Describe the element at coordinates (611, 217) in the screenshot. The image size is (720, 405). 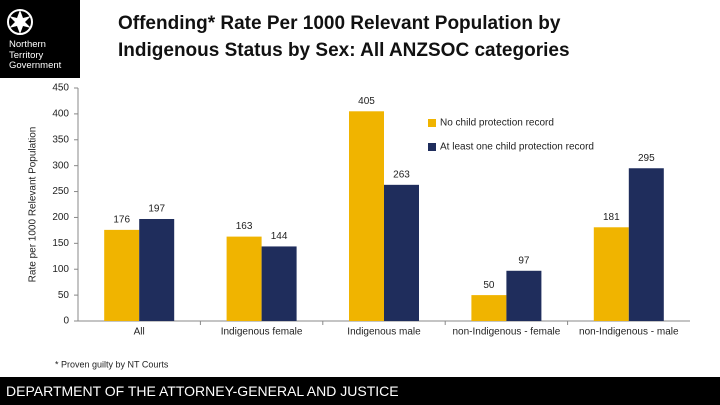
I see `data-label: 181` at that location.